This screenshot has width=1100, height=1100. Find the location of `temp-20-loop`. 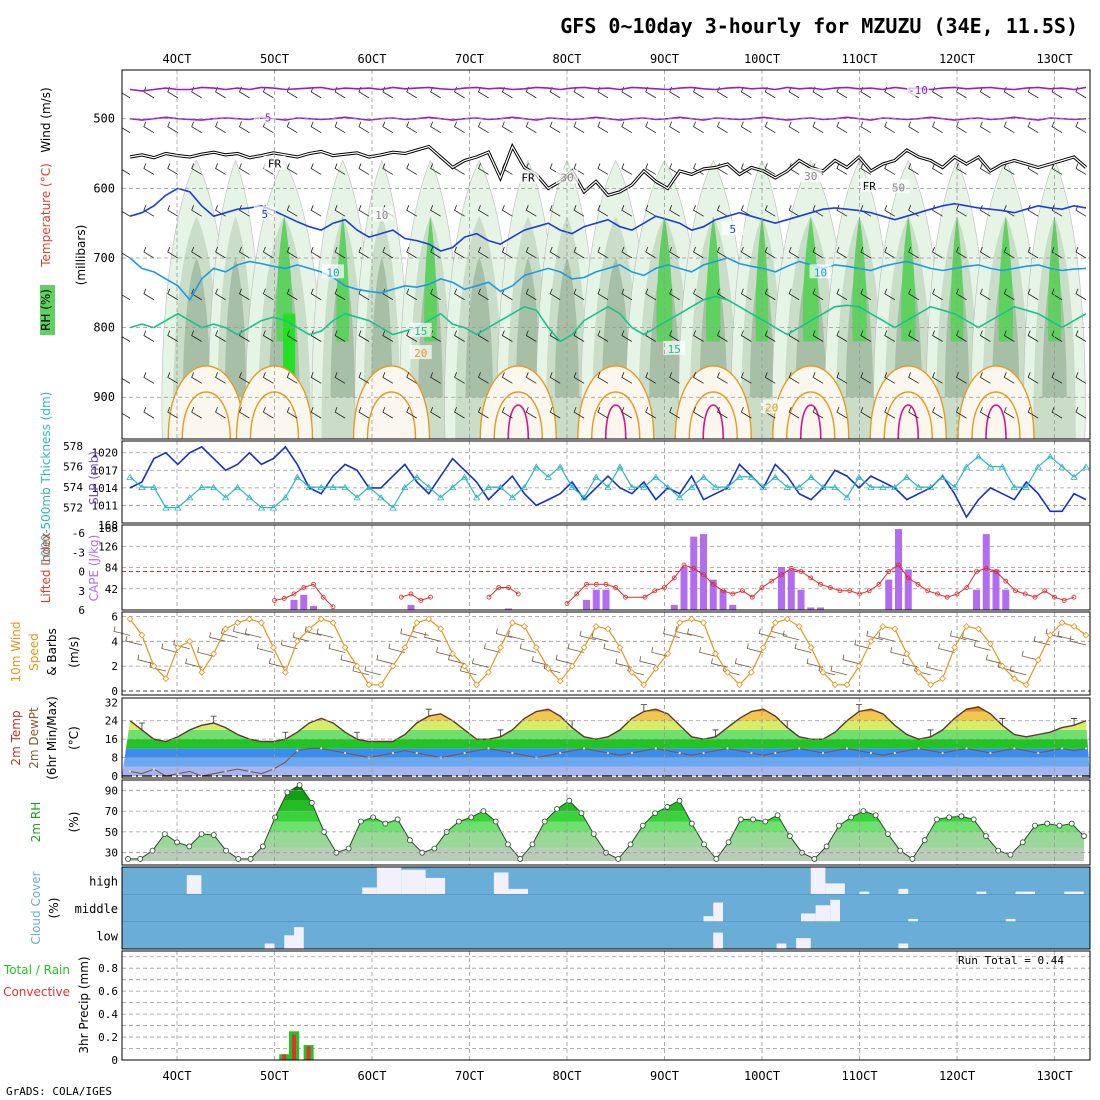

temp-20-loop is located at coordinates (391, 402).